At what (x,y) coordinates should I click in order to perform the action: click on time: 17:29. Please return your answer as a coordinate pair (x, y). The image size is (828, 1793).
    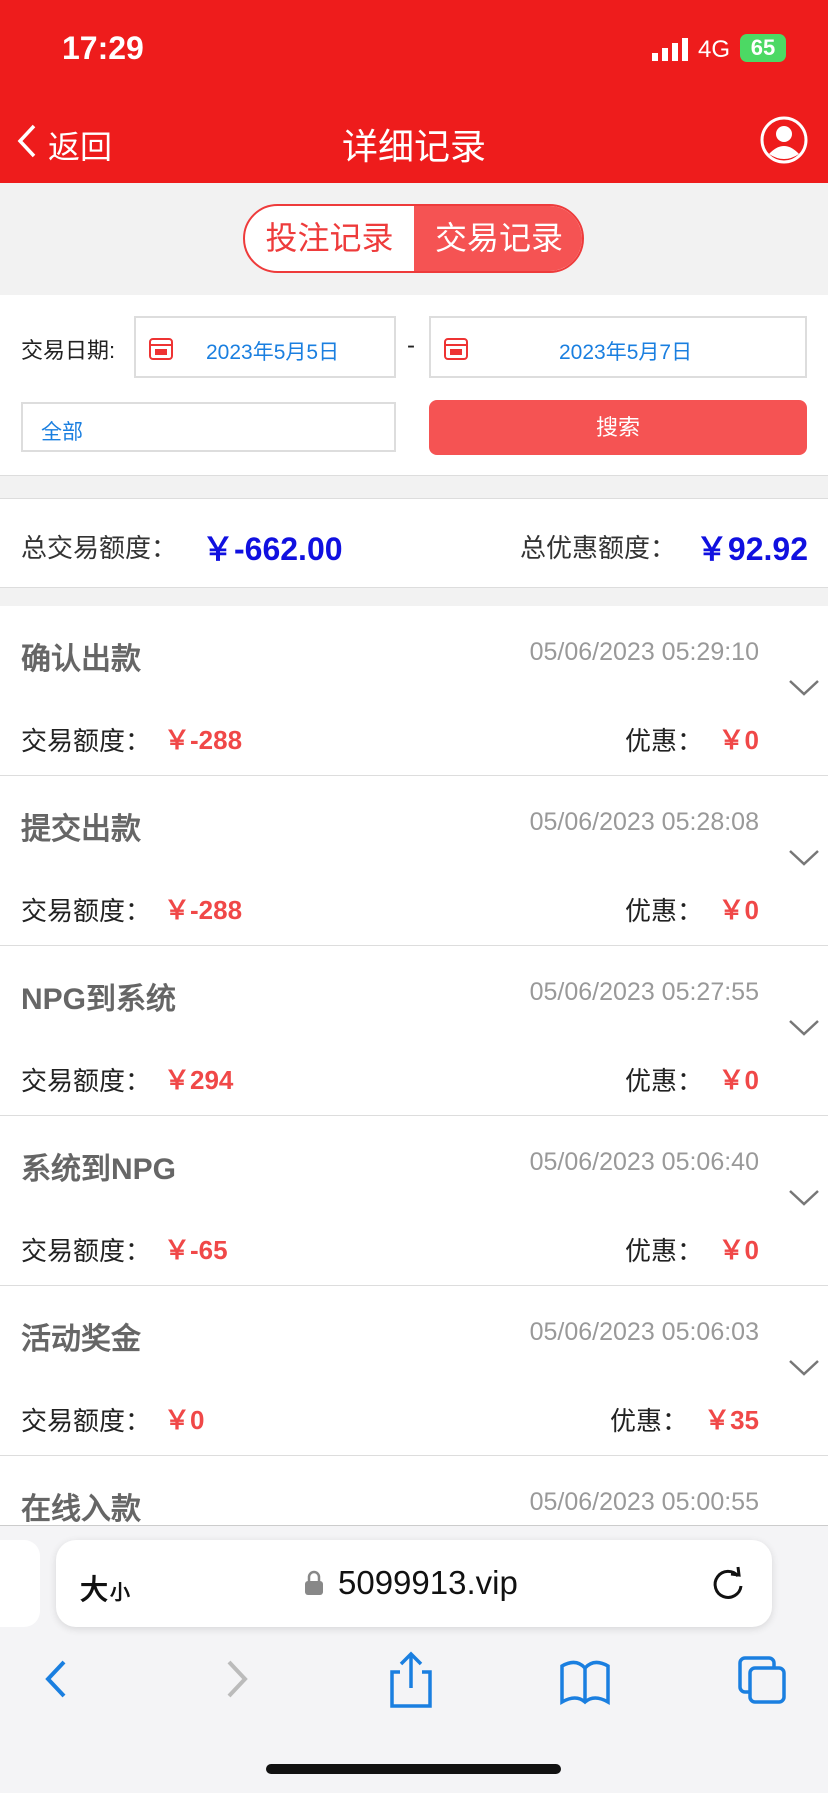
    Looking at the image, I should click on (103, 48).